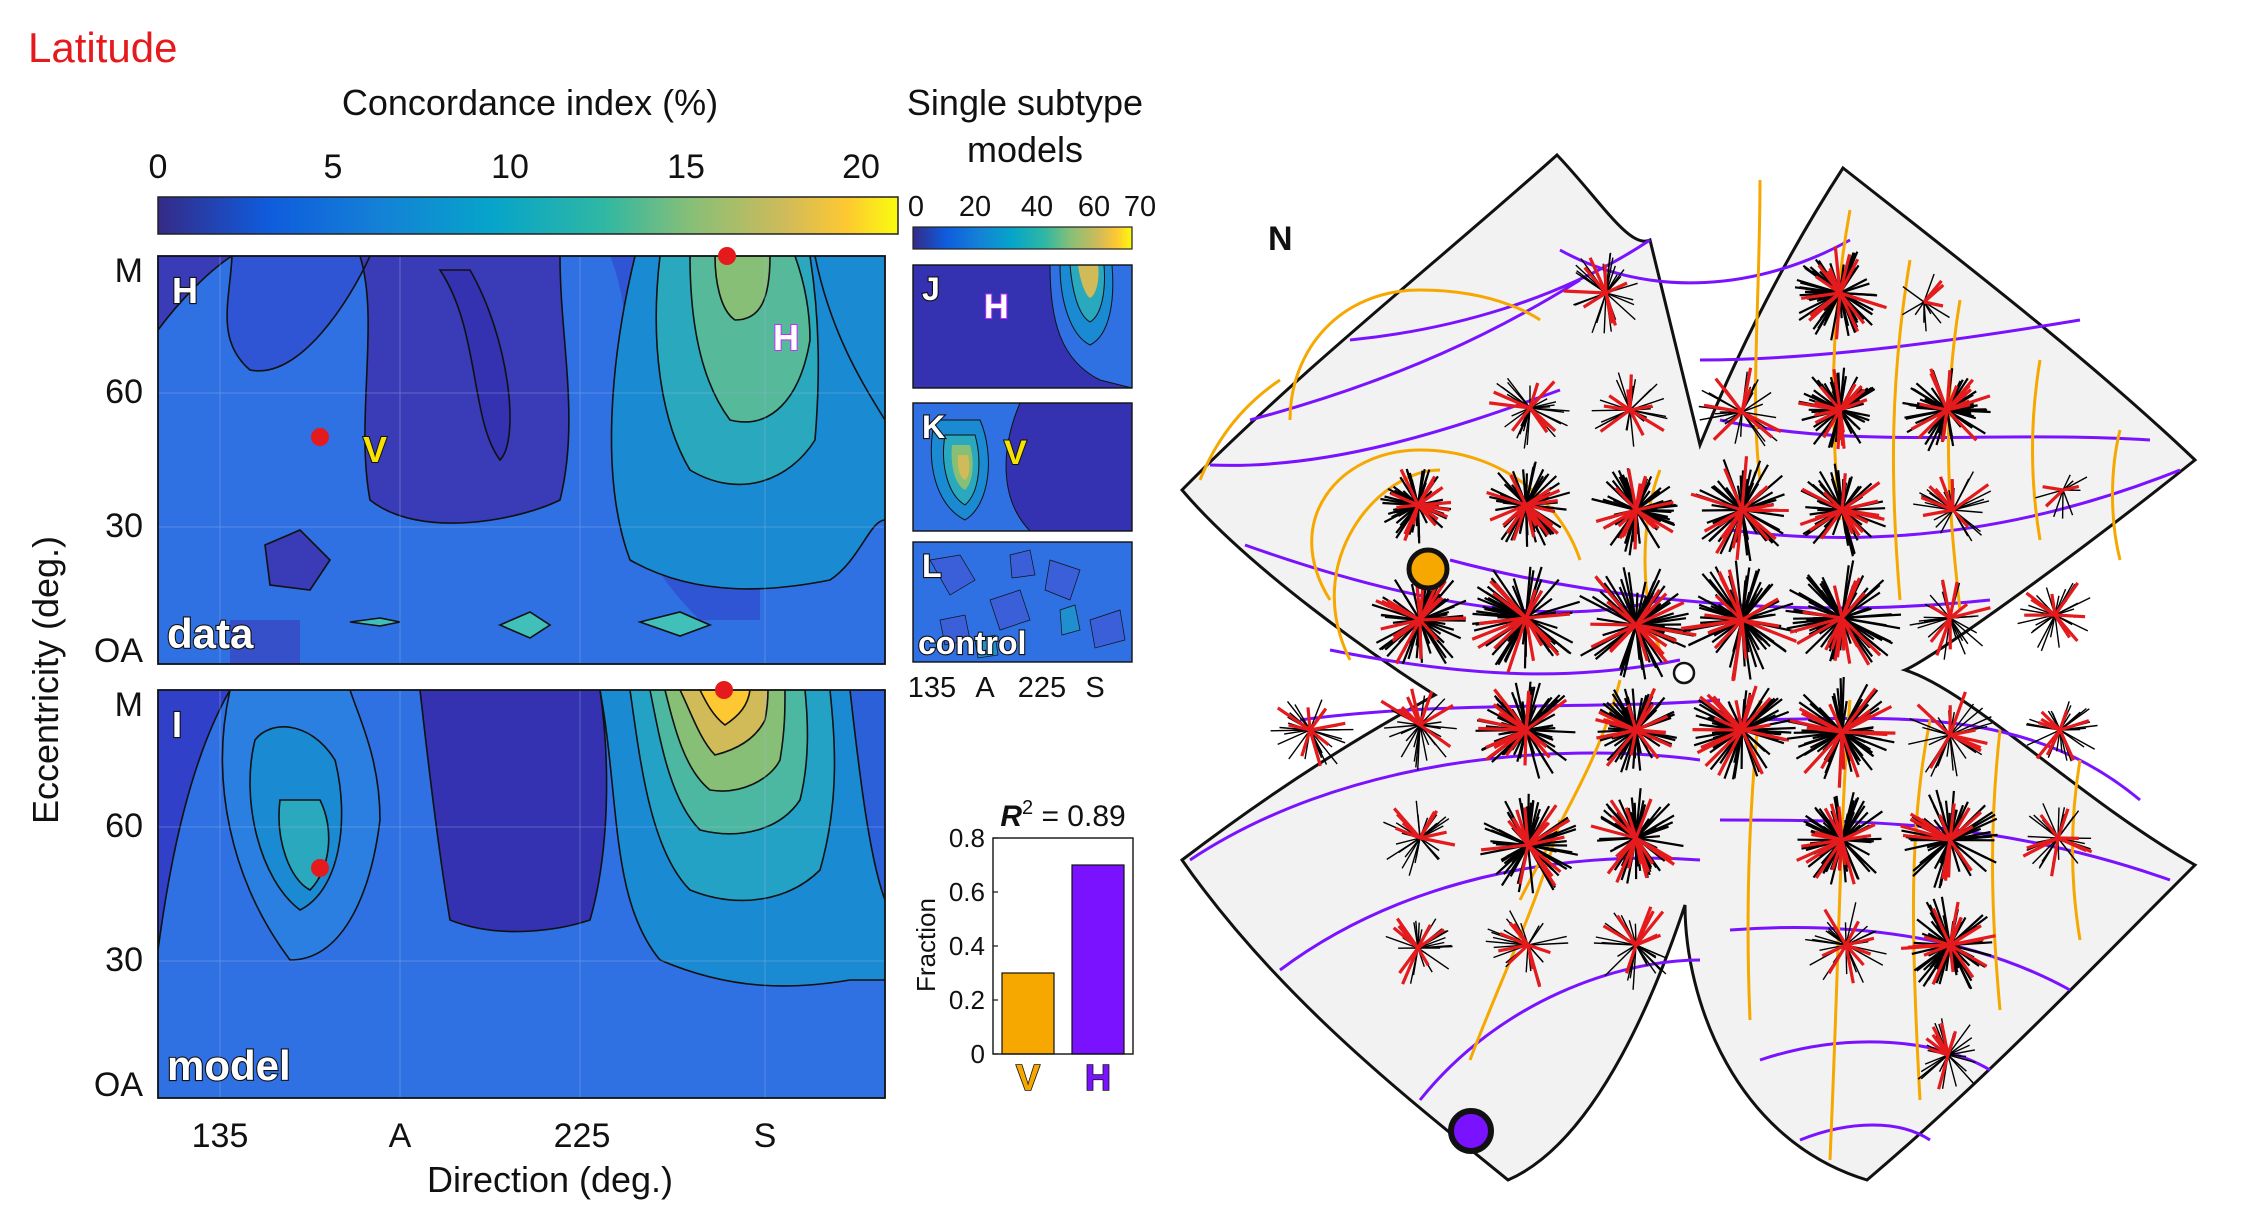 The height and width of the screenshot is (1221, 2244). What do you see at coordinates (932, 688) in the screenshot?
I see `small-xtick-135: 135` at bounding box center [932, 688].